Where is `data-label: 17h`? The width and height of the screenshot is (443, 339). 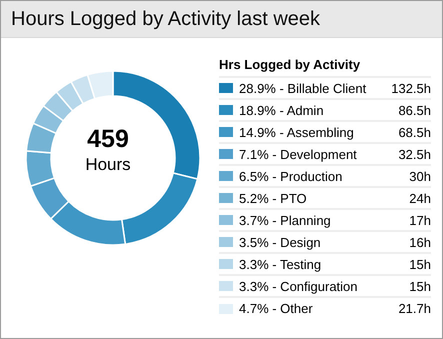
data-label: 17h is located at coordinates (408, 220).